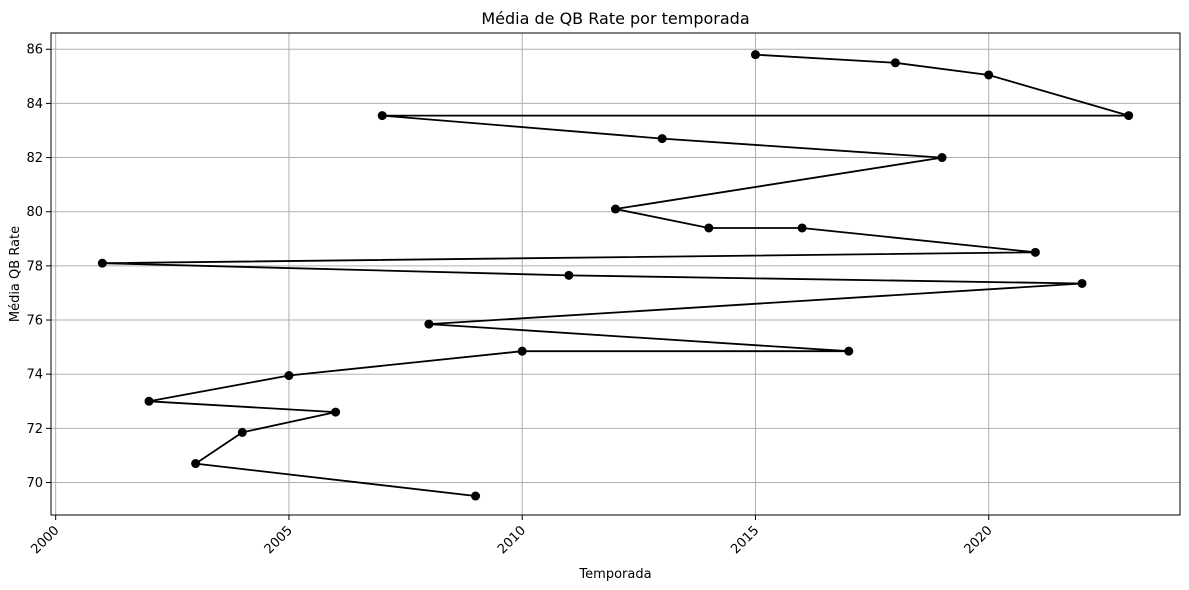 This screenshot has height=590, width=1189. Describe the element at coordinates (34, 50) in the screenshot. I see `y-tick-label: 86` at that location.